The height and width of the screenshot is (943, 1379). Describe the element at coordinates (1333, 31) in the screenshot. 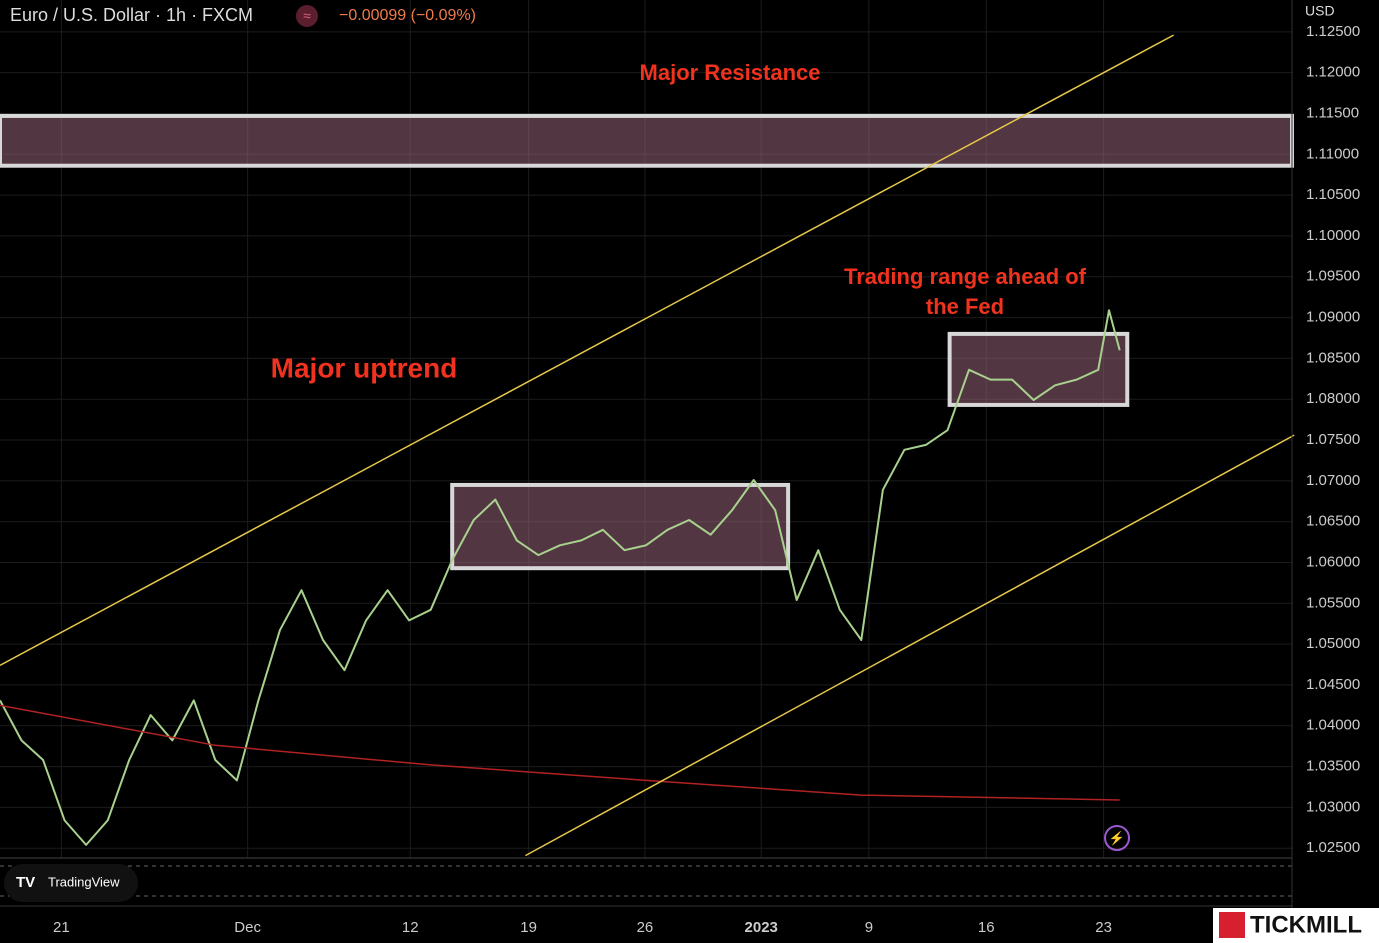

I see `y-tick-label: 1.12500` at that location.